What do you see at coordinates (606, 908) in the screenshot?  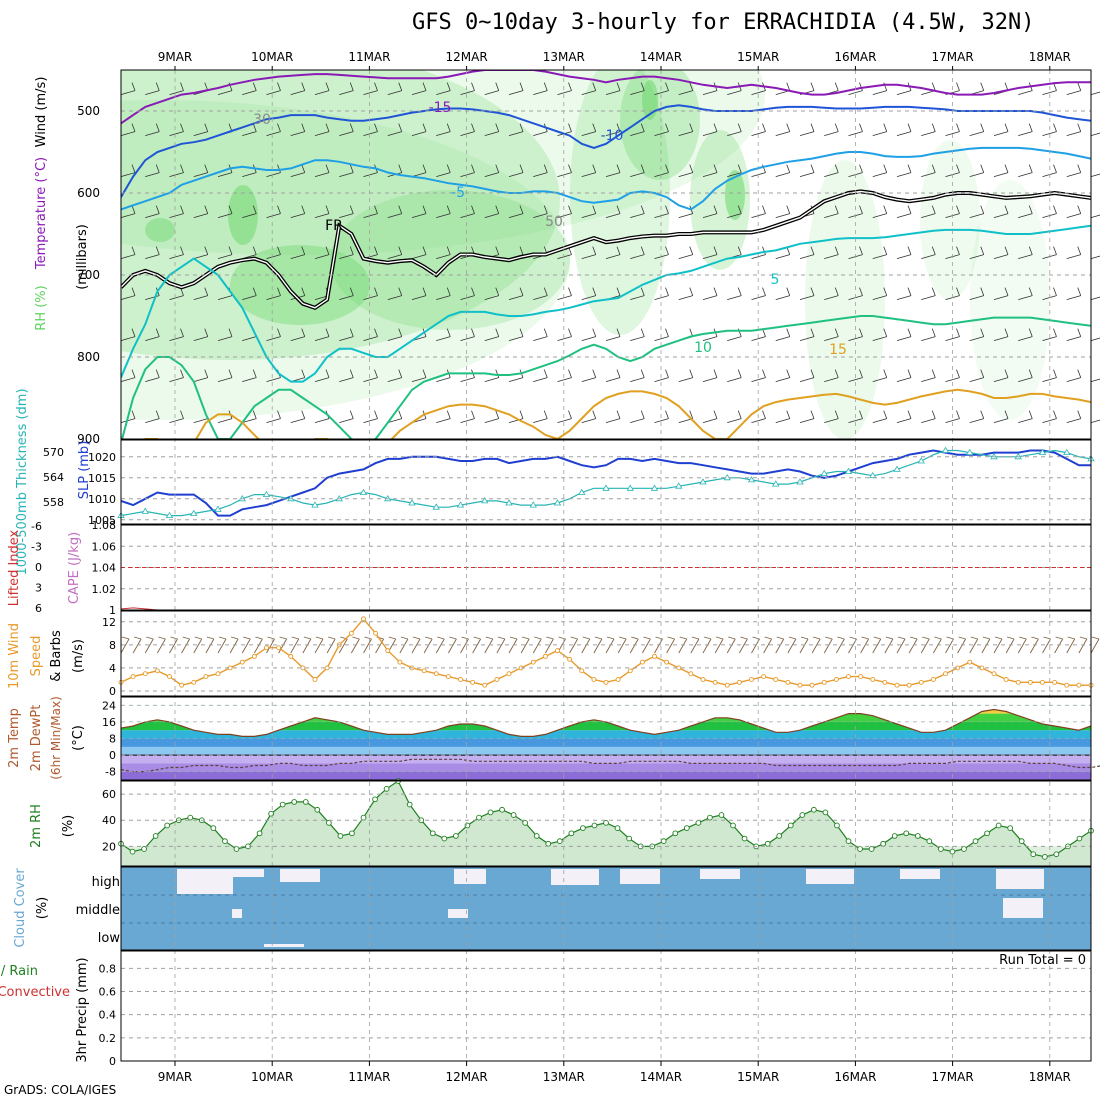 I see `cloud-cover-fill` at bounding box center [606, 908].